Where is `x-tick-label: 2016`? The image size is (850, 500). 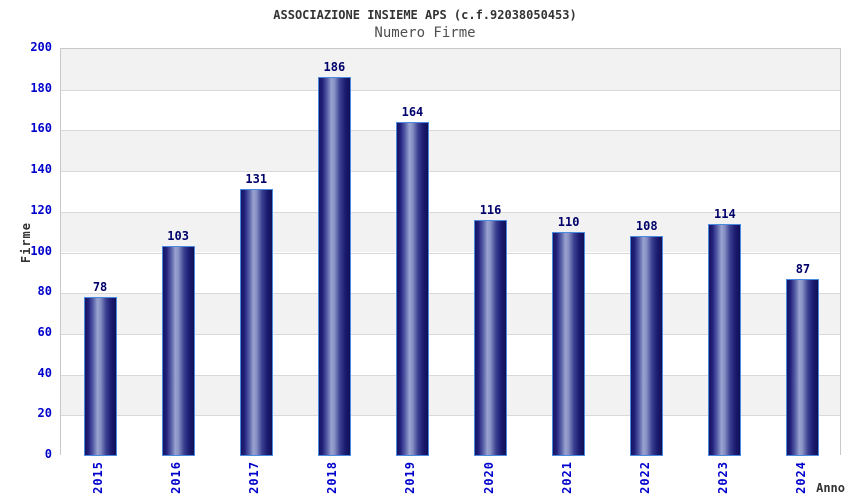
x-tick-label: 2016 is located at coordinates (176, 477).